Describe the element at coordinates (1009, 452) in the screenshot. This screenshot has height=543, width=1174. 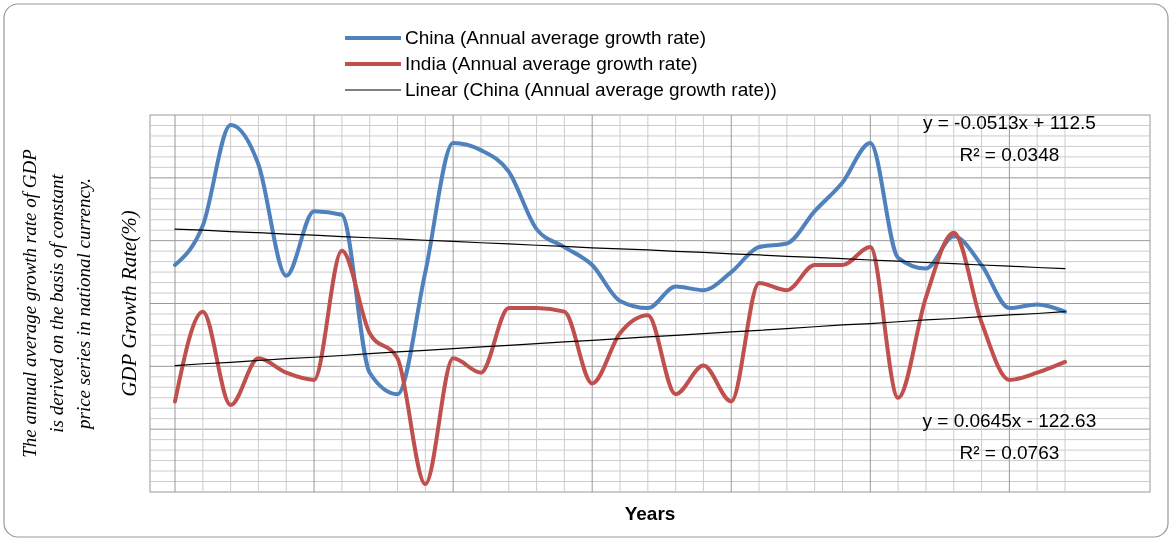
I see `annotation: R² = 0.0763` at that location.